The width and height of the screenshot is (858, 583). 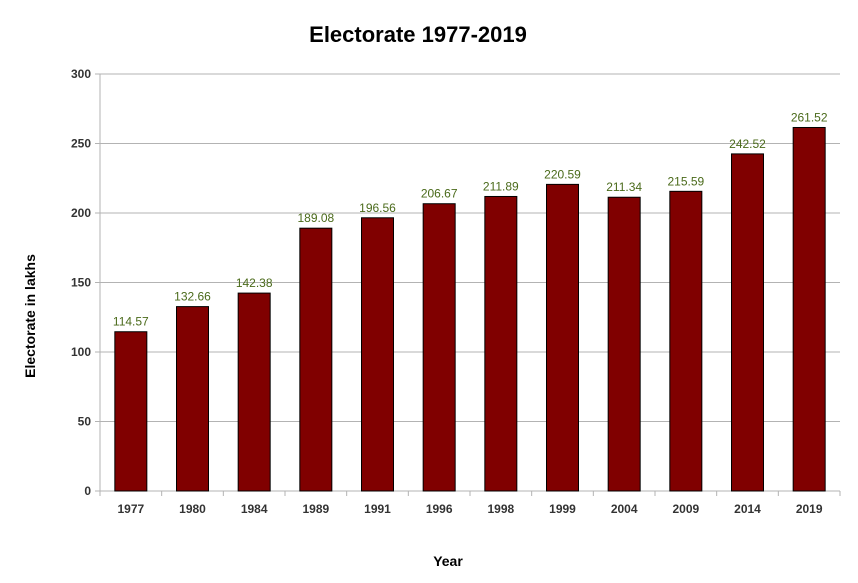 What do you see at coordinates (377, 354) in the screenshot?
I see `bar-1991` at bounding box center [377, 354].